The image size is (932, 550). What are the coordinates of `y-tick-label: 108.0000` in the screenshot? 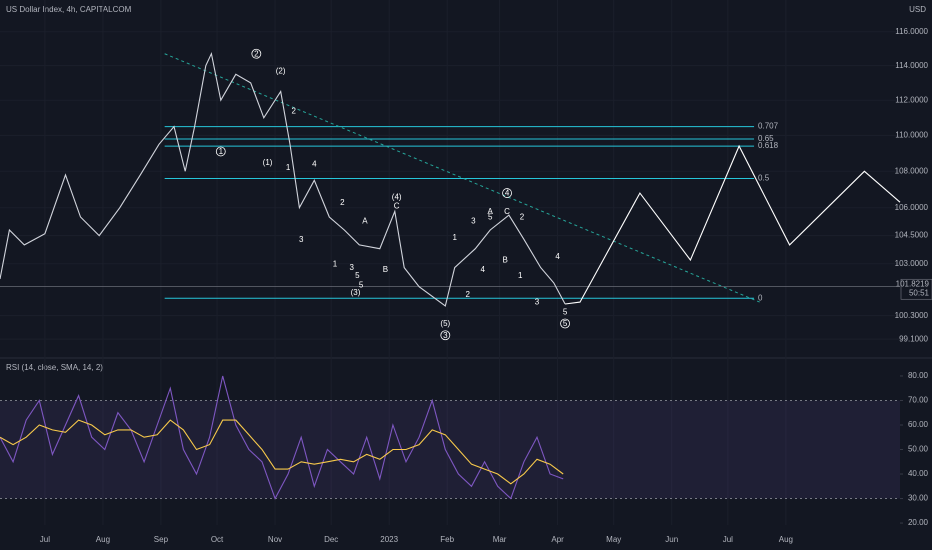 It's located at (912, 170).